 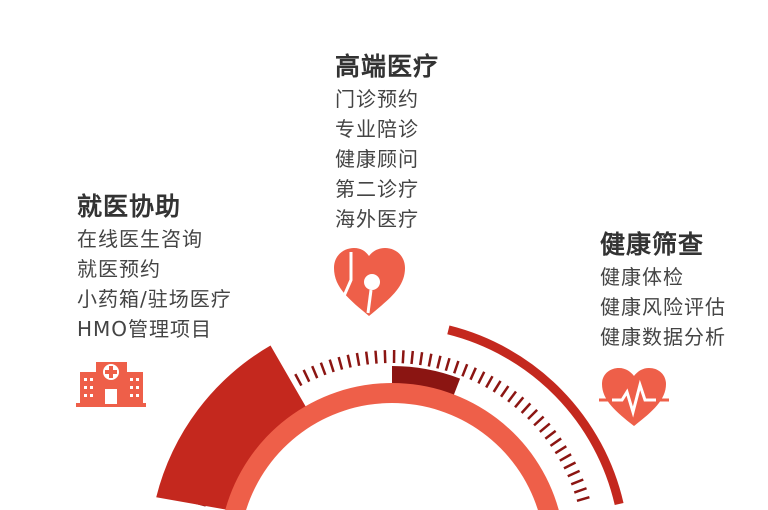 What do you see at coordinates (377, 99) in the screenshot?
I see `list-item: 门诊预约` at bounding box center [377, 99].